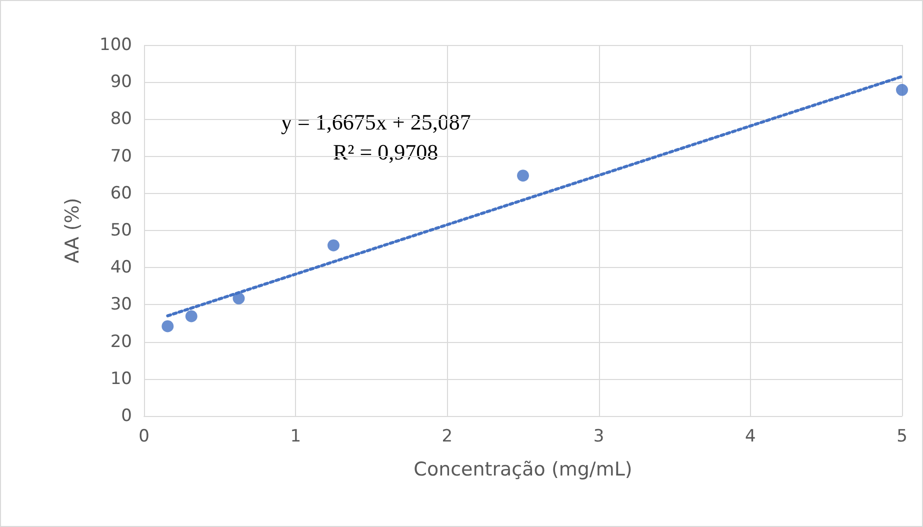 This screenshot has width=923, height=527. Describe the element at coordinates (126, 416) in the screenshot. I see `y-tick-label: 0` at that location.